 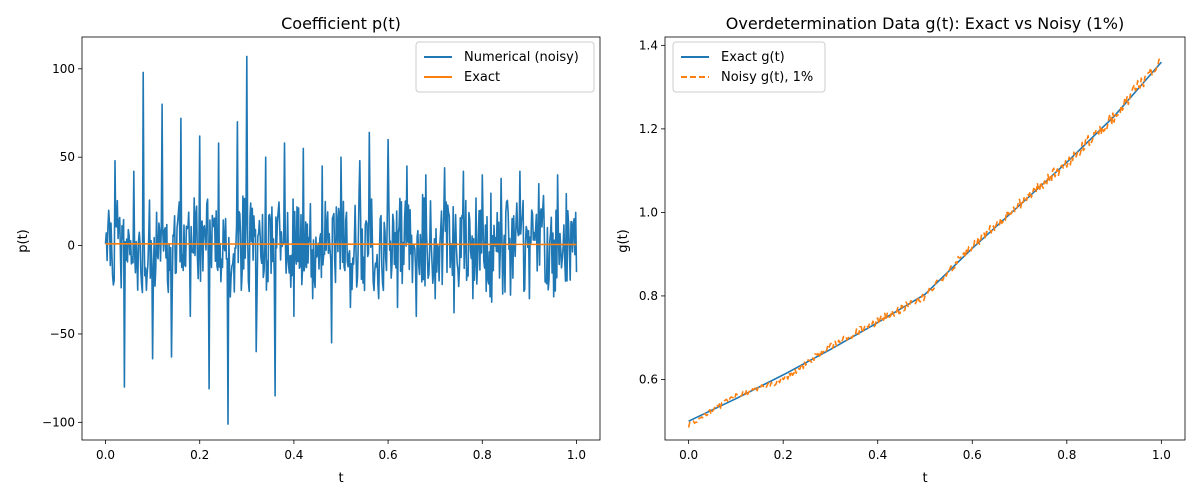 I want to click on legend: Numerical (noisy) Exact, so click(x=505, y=67).